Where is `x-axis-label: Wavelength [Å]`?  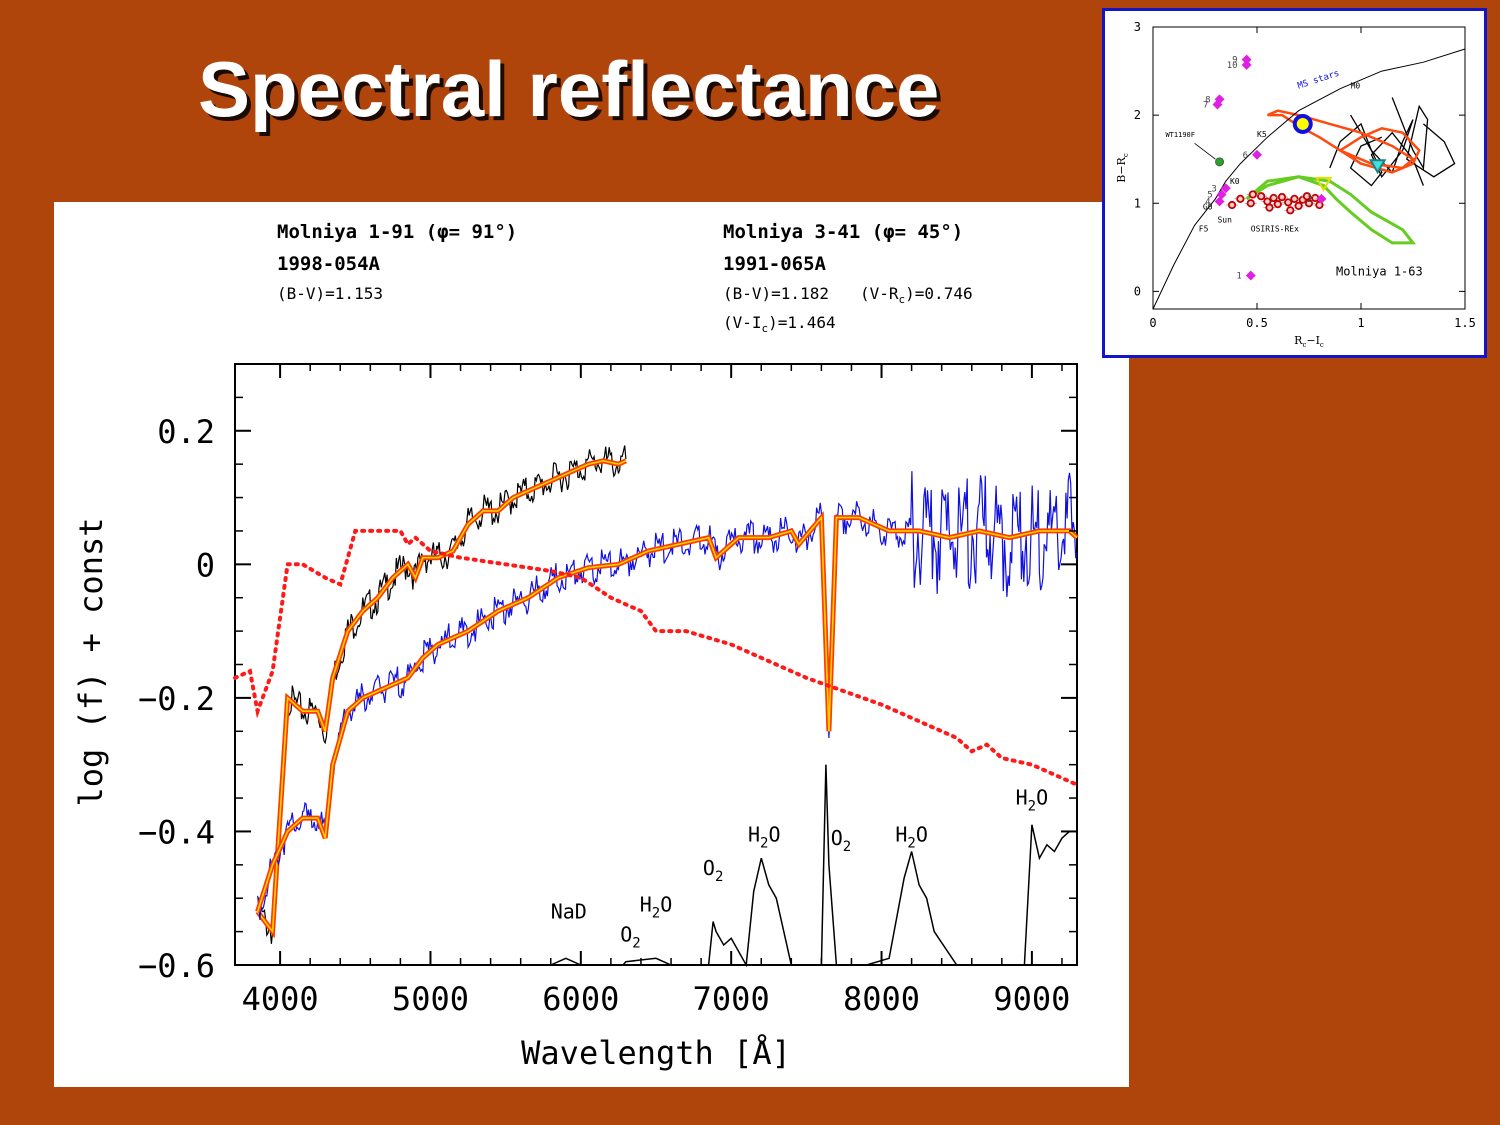 x-axis-label: Wavelength [Å] is located at coordinates (656, 1053).